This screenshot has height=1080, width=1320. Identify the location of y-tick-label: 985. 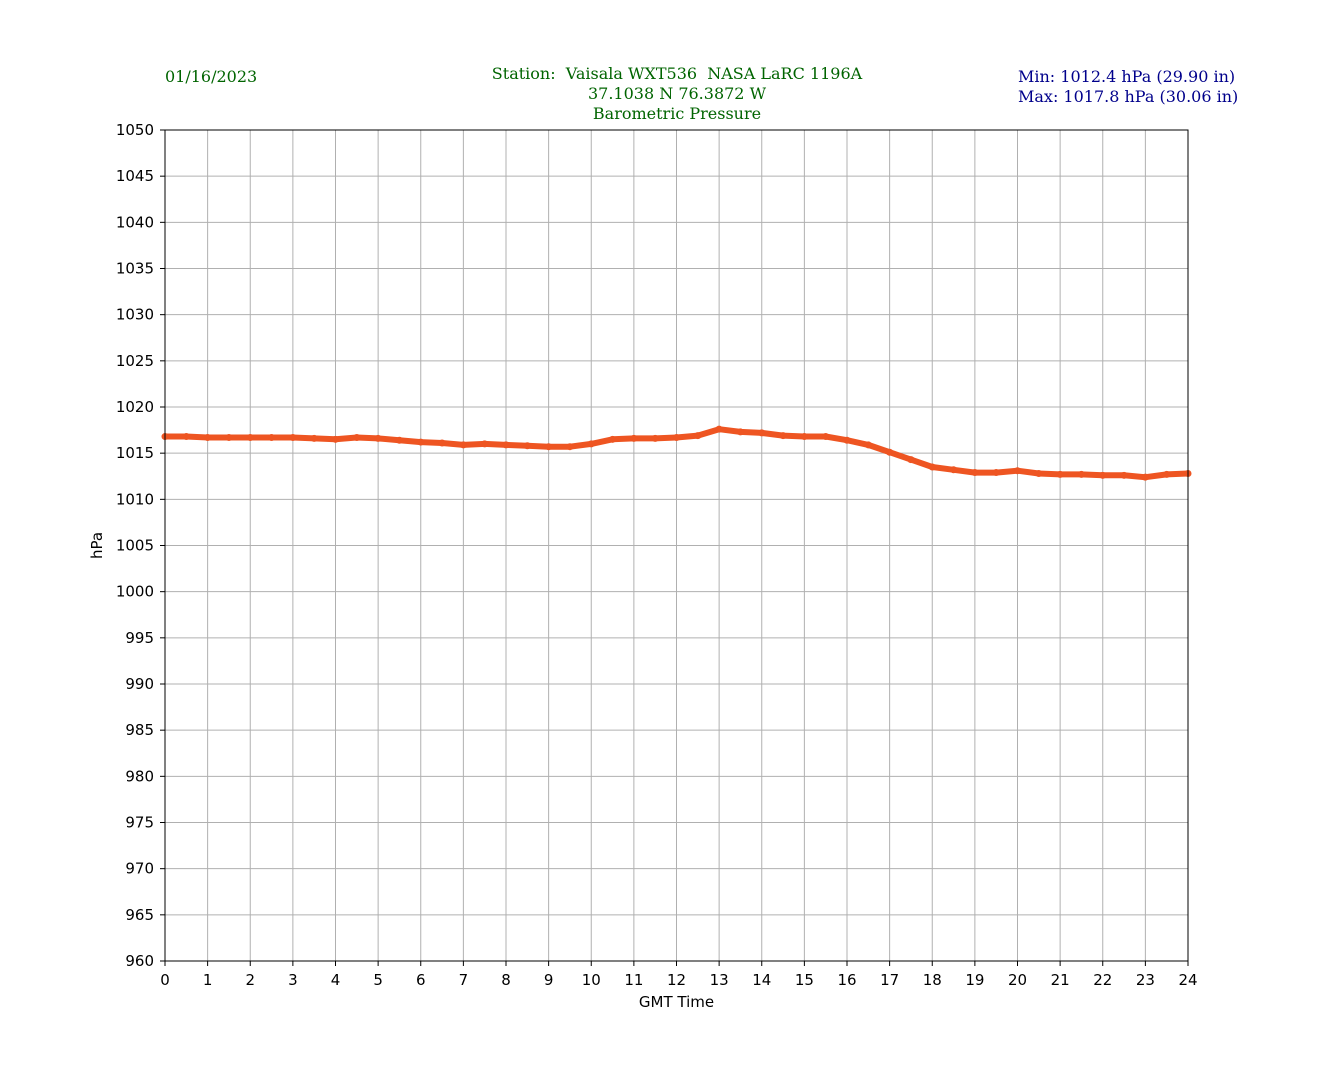
(139, 730).